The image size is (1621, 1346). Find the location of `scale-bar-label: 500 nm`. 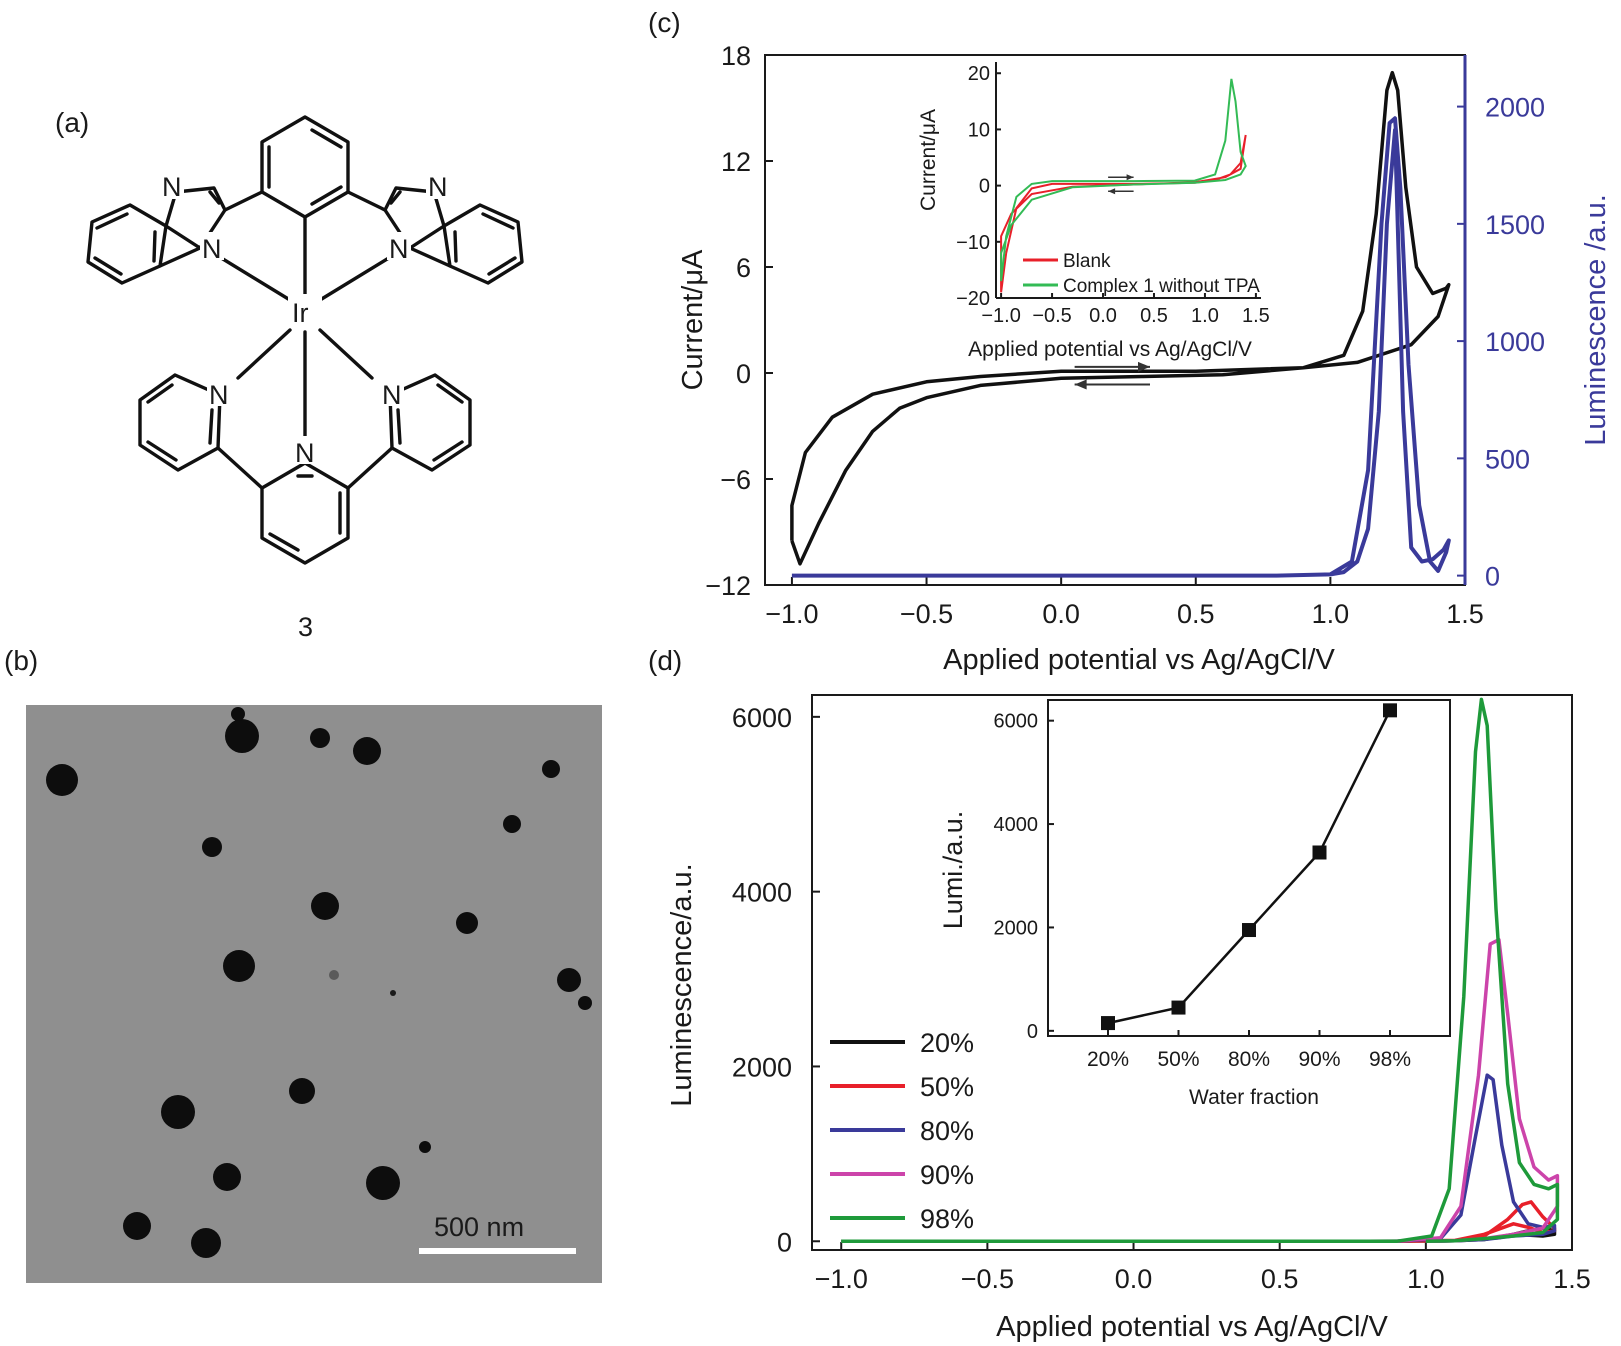

scale-bar-label: 500 nm is located at coordinates (479, 1227).